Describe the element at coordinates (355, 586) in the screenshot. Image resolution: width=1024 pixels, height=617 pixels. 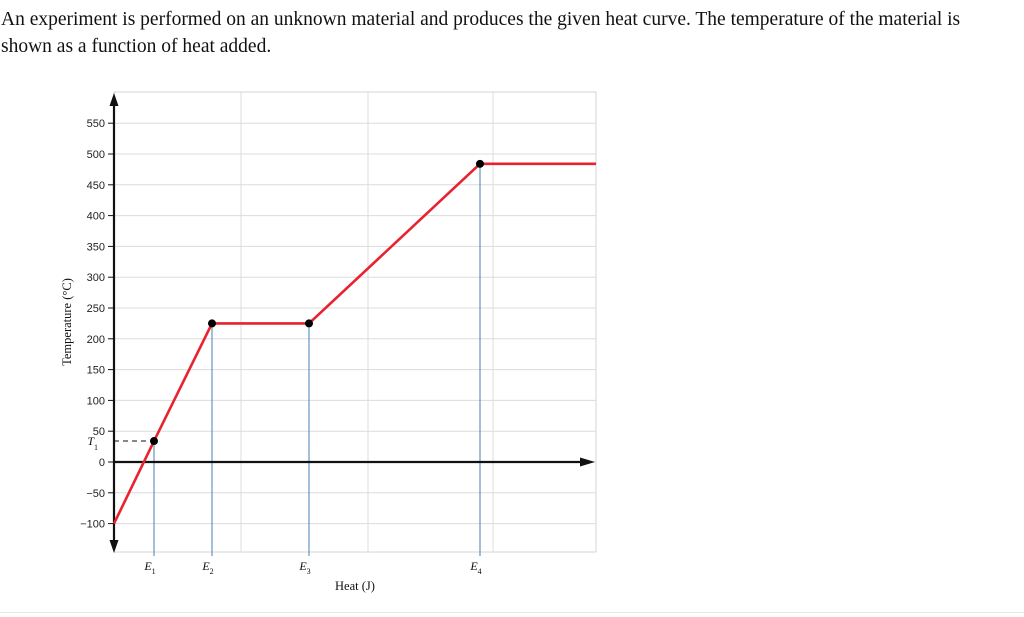
I see `x-axis-label: Heat (J)` at that location.